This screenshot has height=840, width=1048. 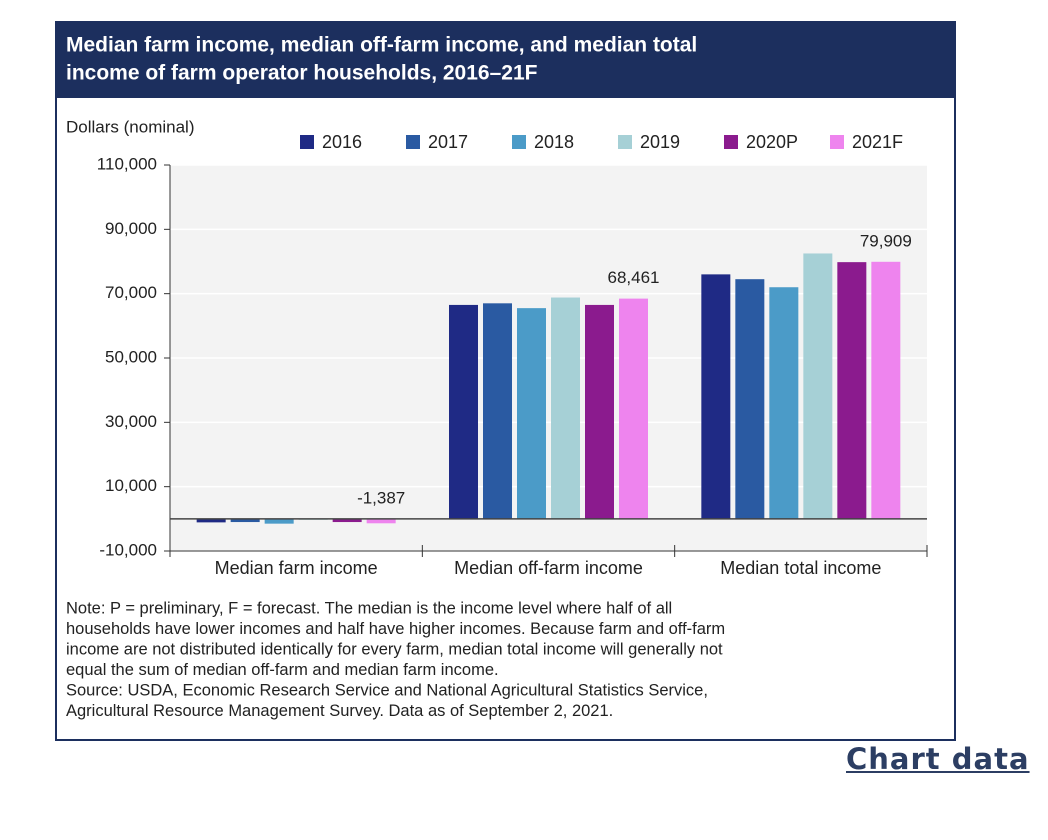 I want to click on y-tick-label: 10,000, so click(x=131, y=485).